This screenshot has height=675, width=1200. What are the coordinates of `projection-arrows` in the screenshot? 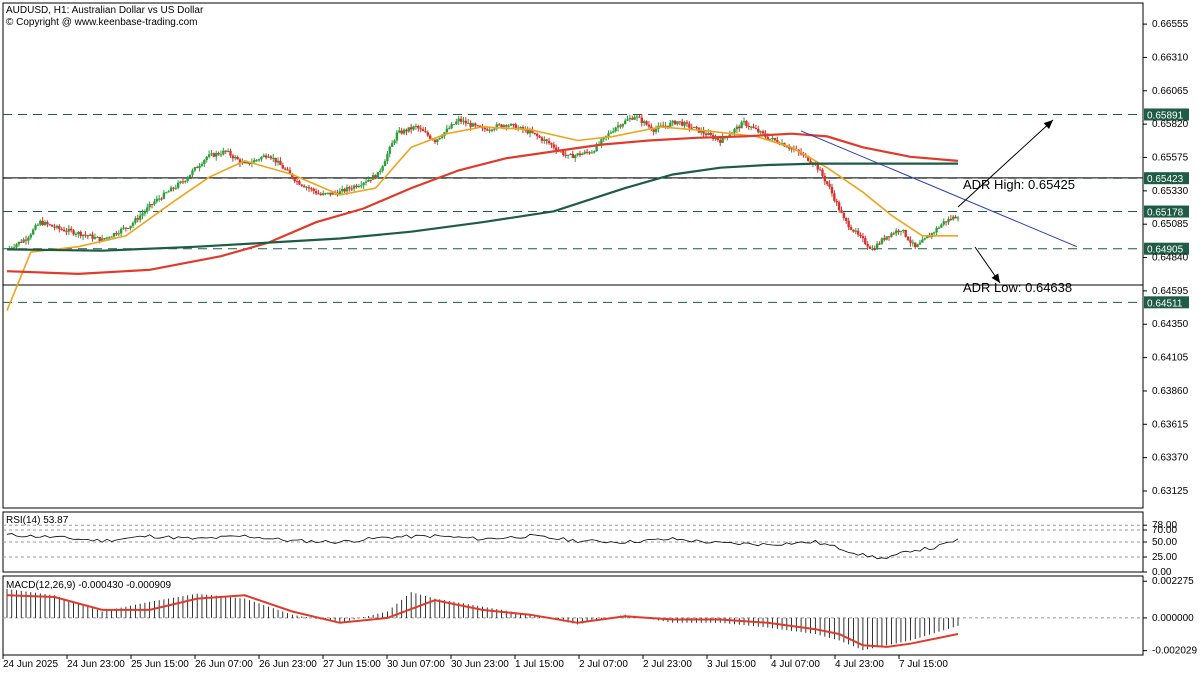 It's located at (1005, 201).